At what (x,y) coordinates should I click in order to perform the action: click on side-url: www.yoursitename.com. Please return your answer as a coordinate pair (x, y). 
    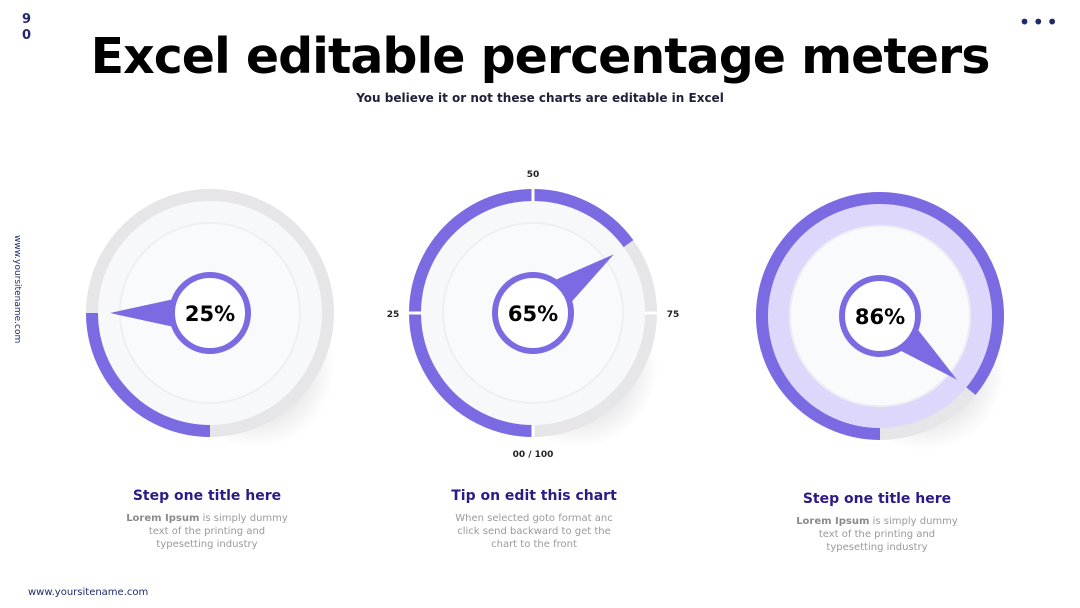
    Looking at the image, I should click on (17, 289).